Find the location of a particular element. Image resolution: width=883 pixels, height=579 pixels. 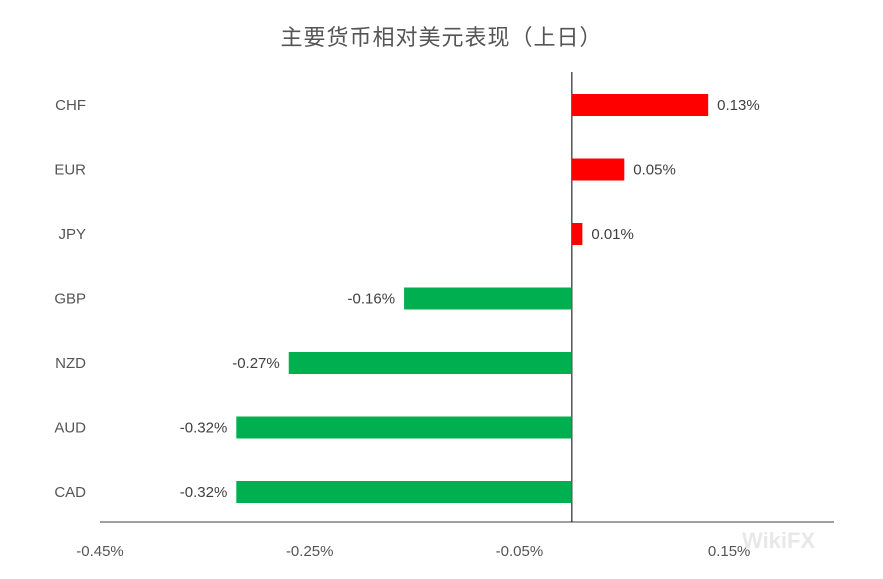

category-label: GBP is located at coordinates (70, 299).